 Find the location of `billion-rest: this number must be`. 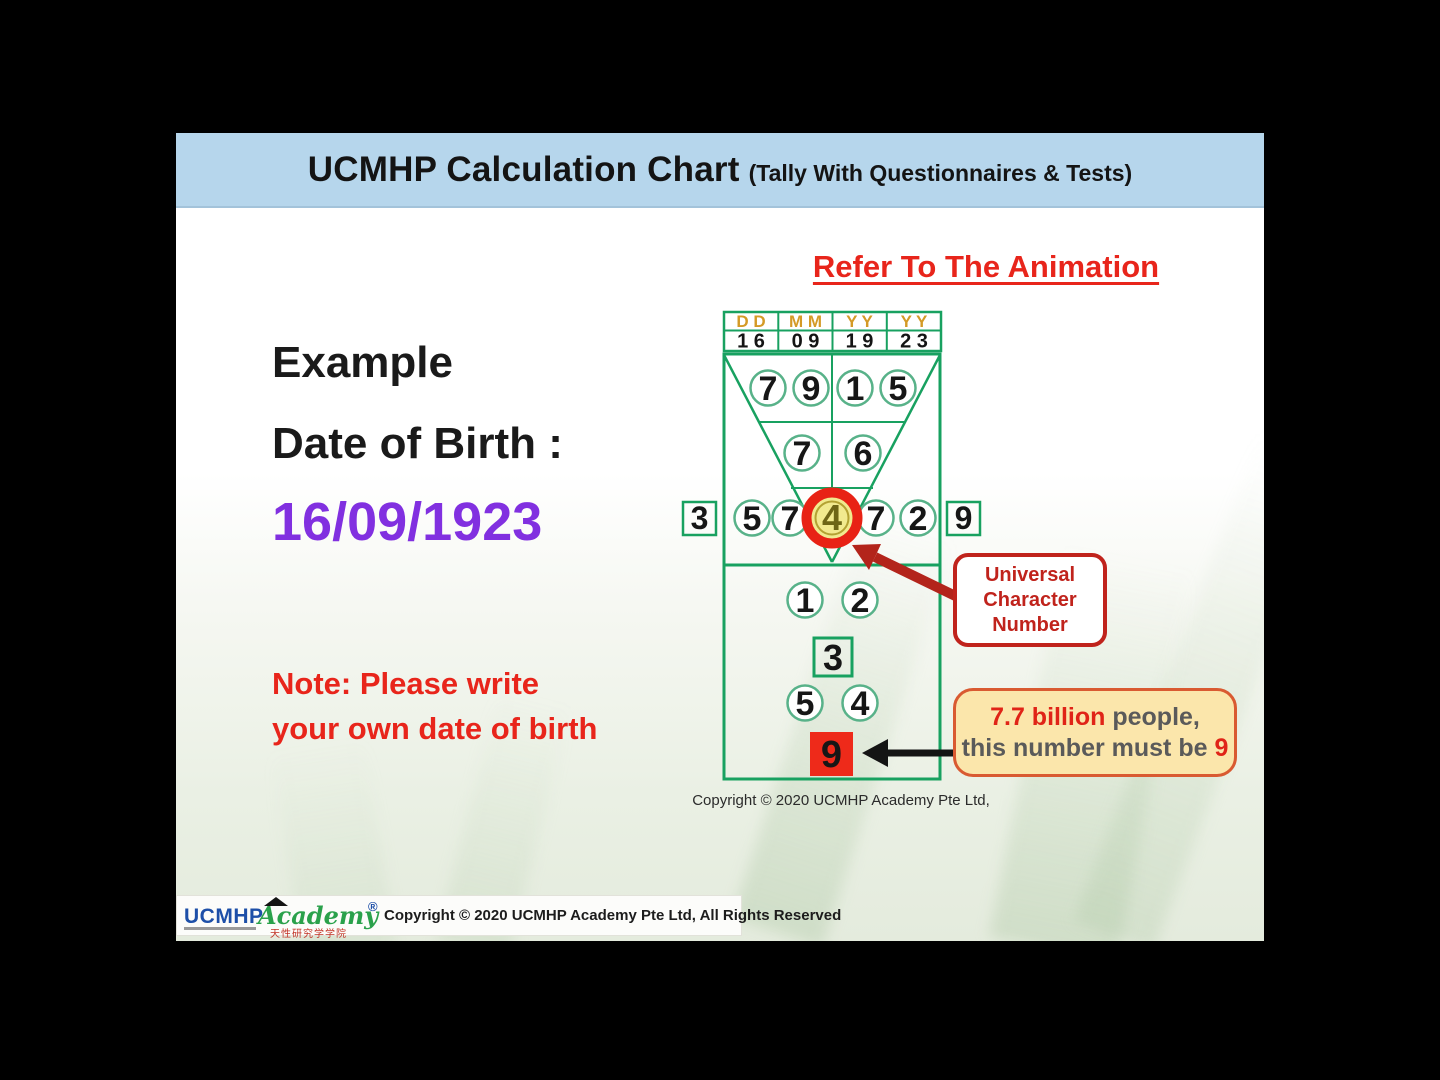

billion-rest: this number must be is located at coordinates (1088, 747).